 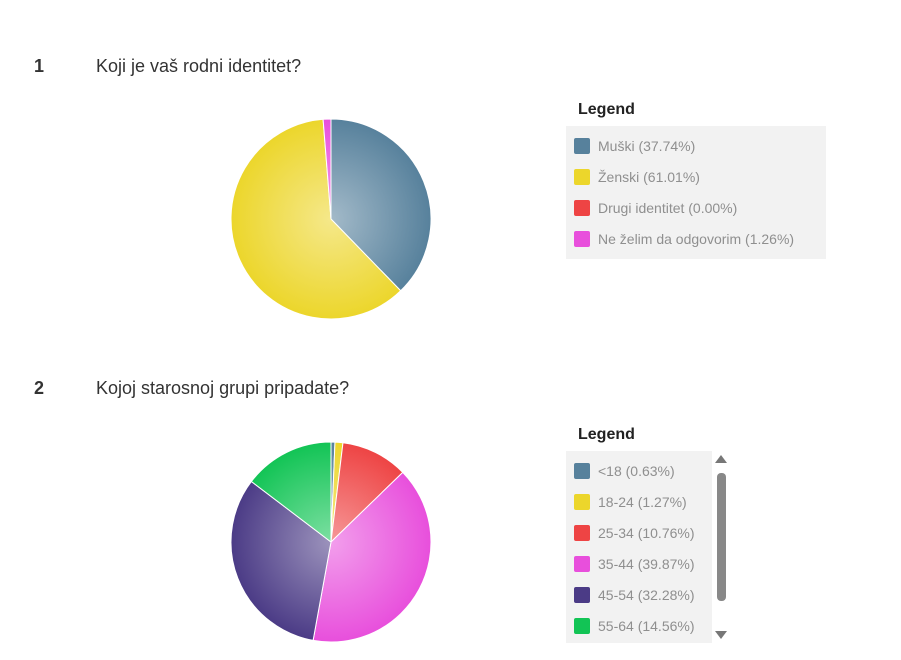 I want to click on legend-item: Muški (37.74%), so click(x=634, y=146).